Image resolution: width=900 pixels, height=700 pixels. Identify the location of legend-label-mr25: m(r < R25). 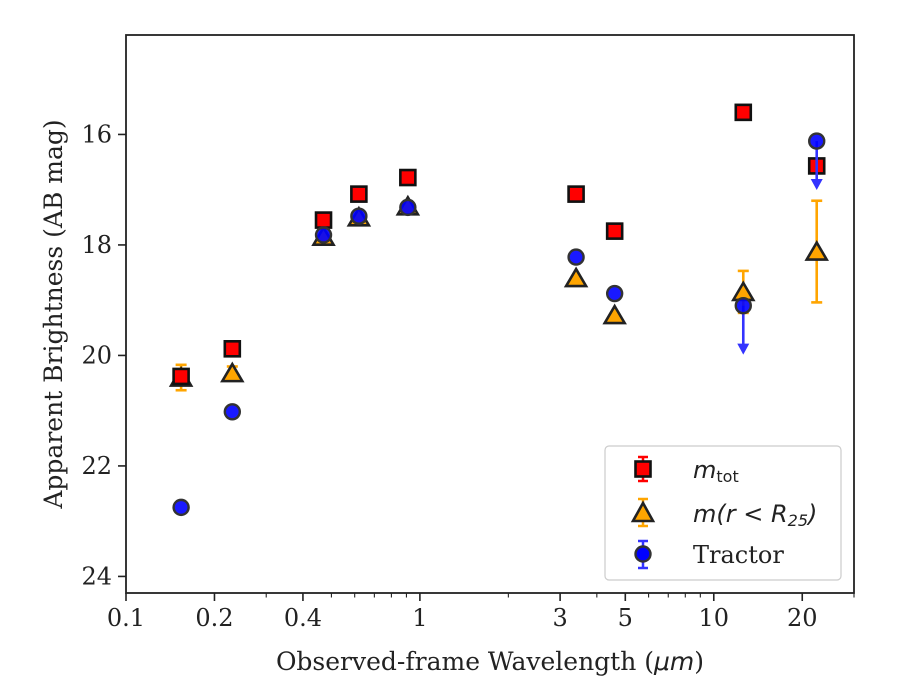
(755, 515).